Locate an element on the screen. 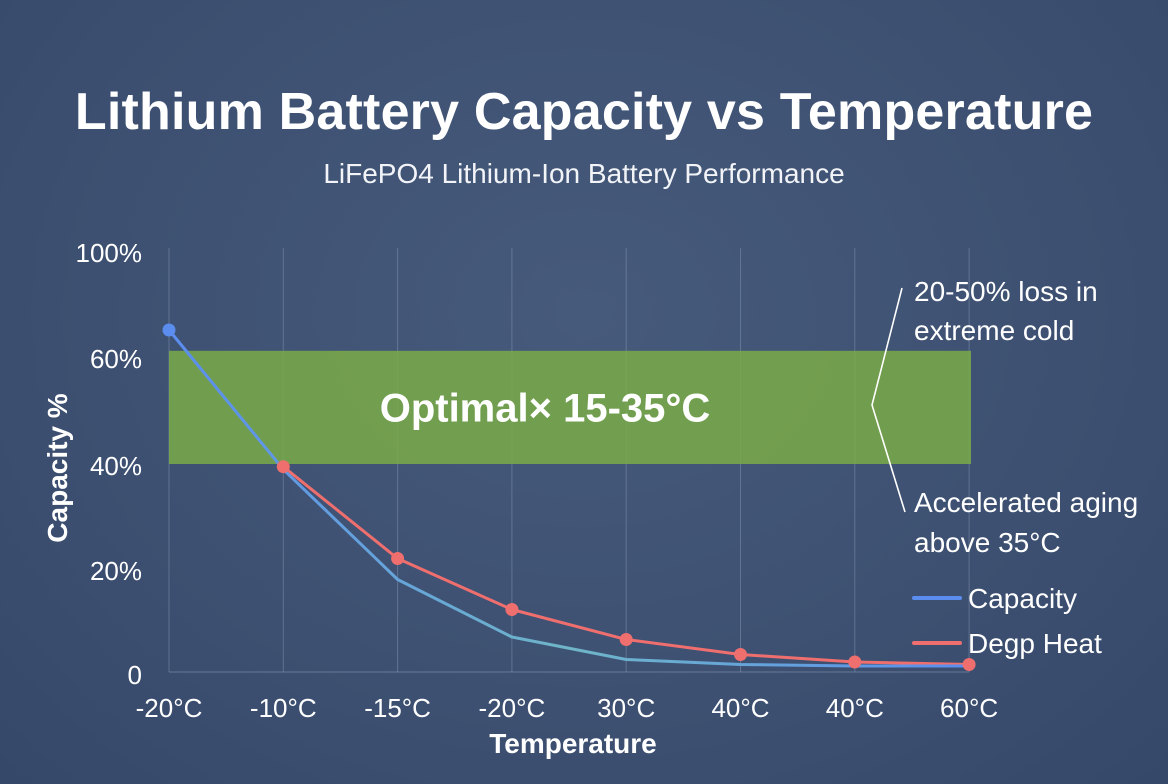 This screenshot has width=1168, height=784. y-axis-title: Capacity % is located at coordinates (57, 467).